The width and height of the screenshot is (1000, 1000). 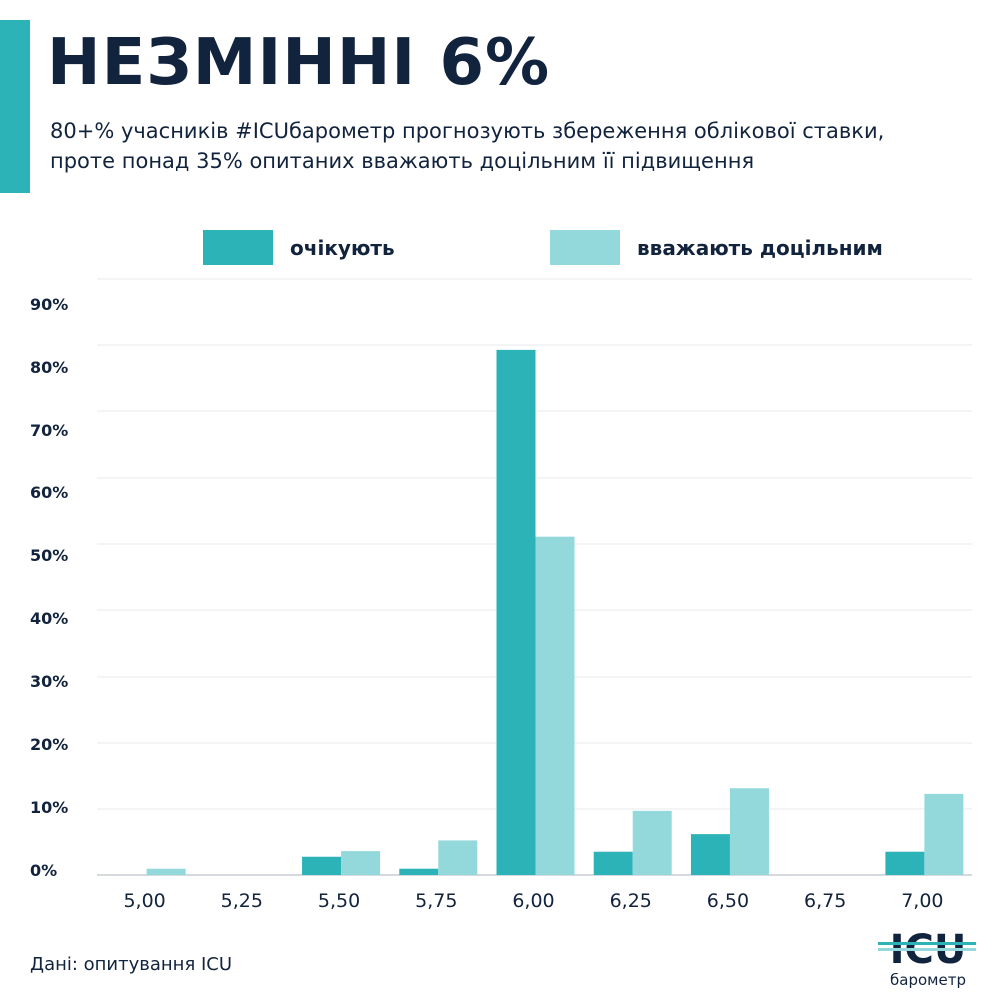 I want to click on legend-item-appropriate: вважають доцільним, so click(x=716, y=247).